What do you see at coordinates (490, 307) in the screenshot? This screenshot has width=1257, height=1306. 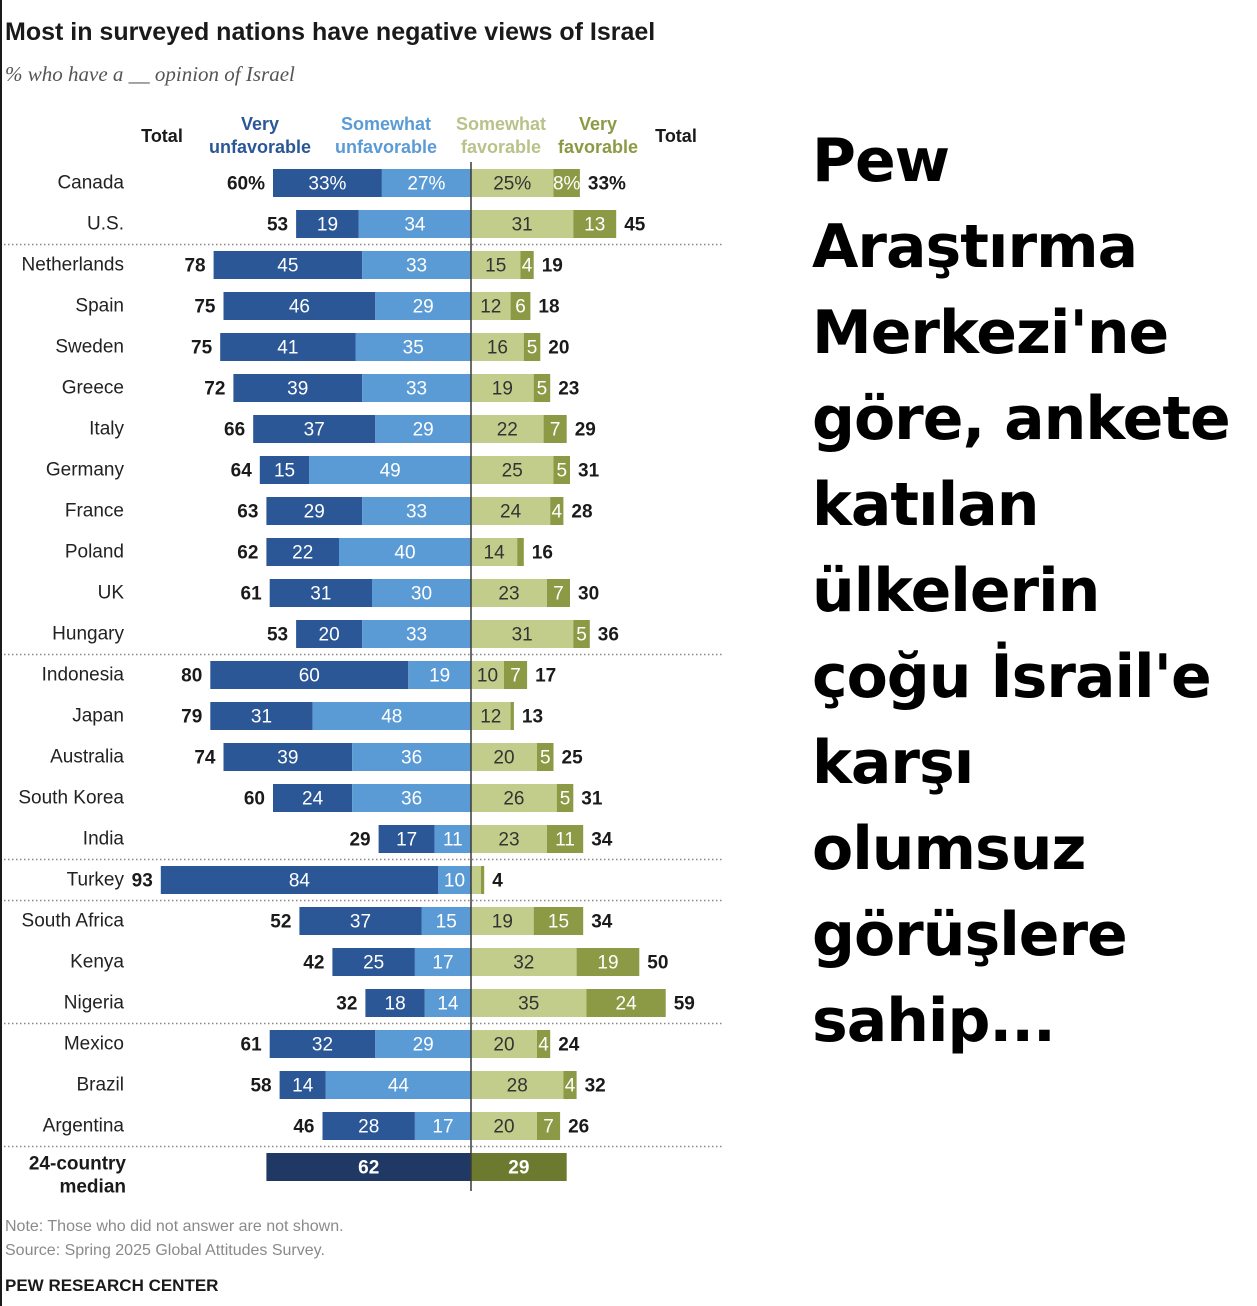 I see `value-somewhat-favorable: 12` at bounding box center [490, 307].